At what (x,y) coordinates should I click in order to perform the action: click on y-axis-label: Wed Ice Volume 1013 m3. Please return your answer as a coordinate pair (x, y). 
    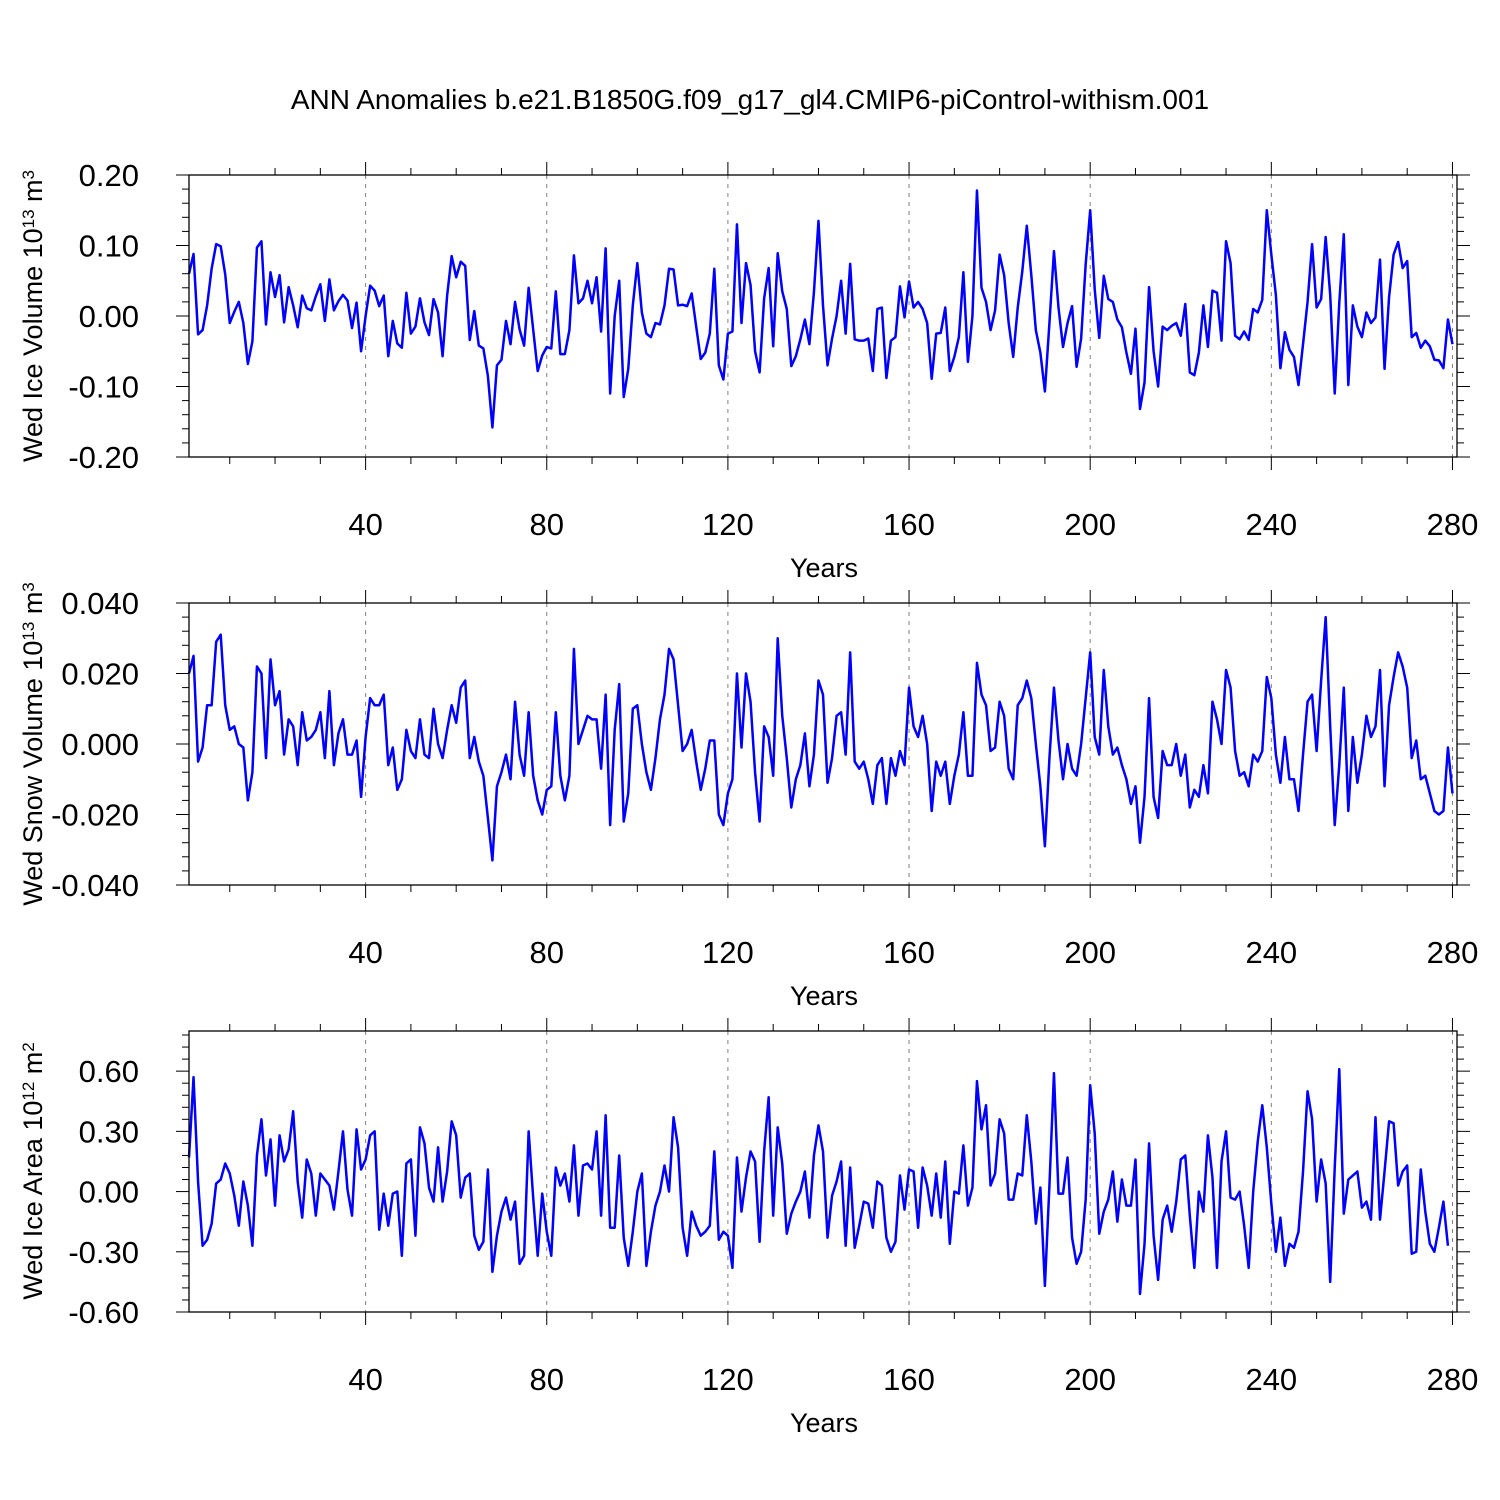
    Looking at the image, I should click on (33, 316).